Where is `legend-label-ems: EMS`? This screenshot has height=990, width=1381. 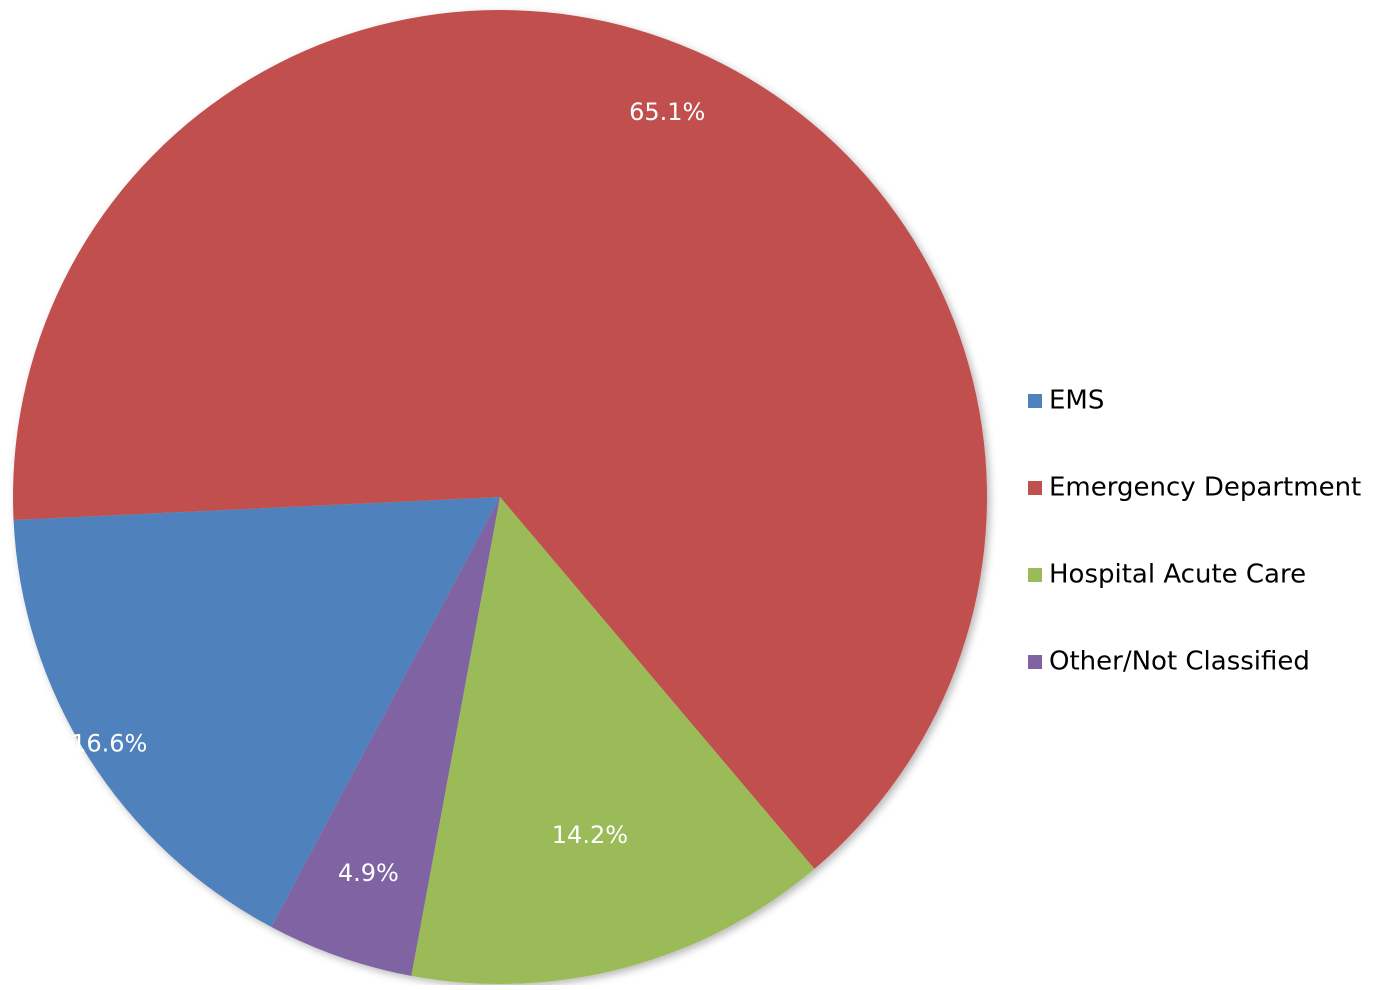 legend-label-ems: EMS is located at coordinates (1076, 401).